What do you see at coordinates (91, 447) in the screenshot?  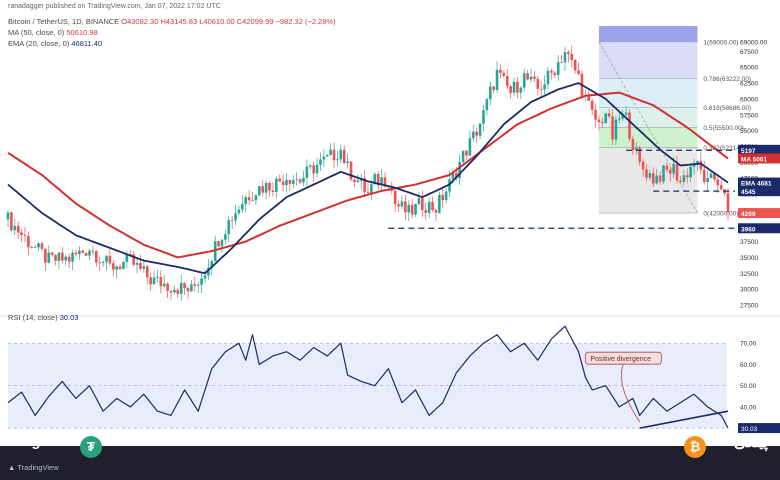 I see `tether-icon: ₮` at bounding box center [91, 447].